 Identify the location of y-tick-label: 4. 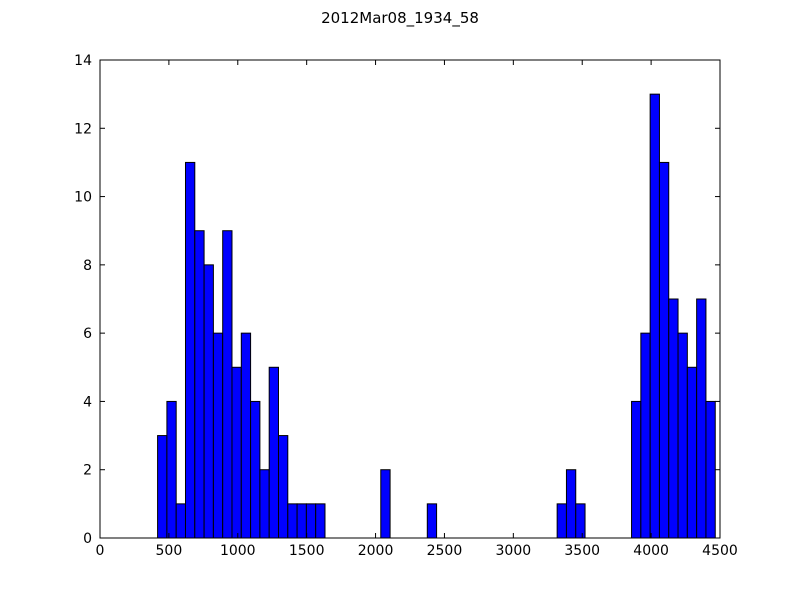
(87, 402).